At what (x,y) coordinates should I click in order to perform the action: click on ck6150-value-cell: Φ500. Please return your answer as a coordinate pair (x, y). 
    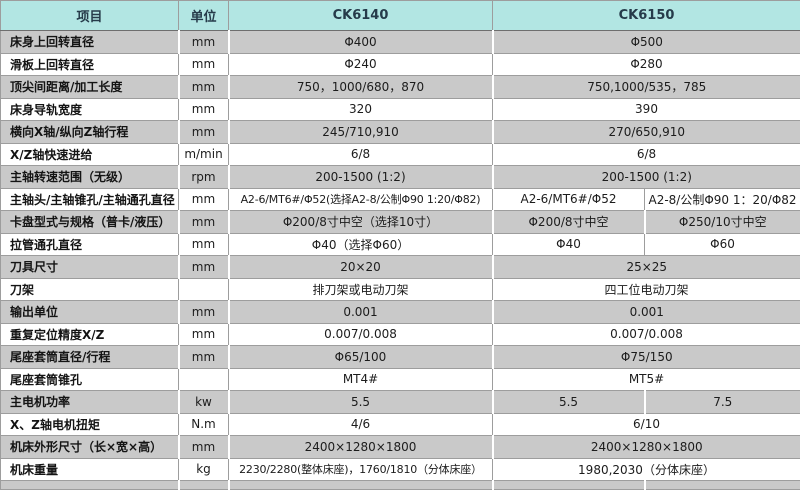
    Looking at the image, I should click on (645, 42).